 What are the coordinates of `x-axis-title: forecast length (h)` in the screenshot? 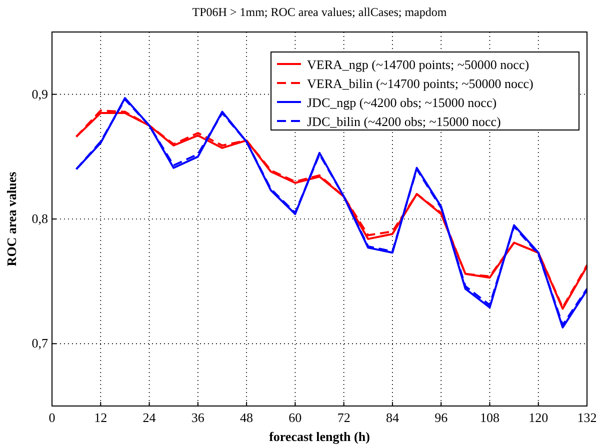 It's located at (319, 436).